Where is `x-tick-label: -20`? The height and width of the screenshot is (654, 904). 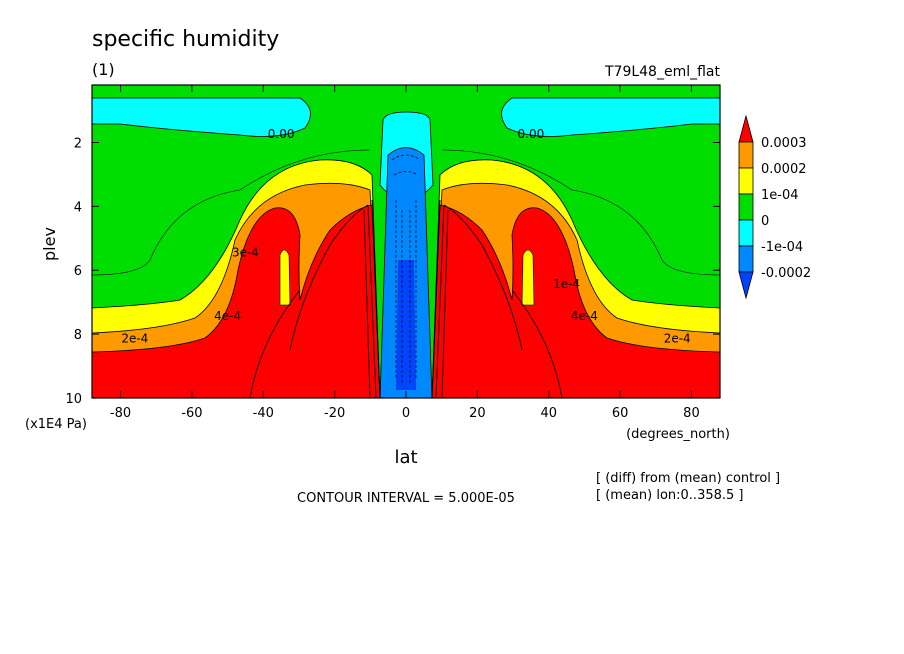 x-tick-label: -20 is located at coordinates (334, 413).